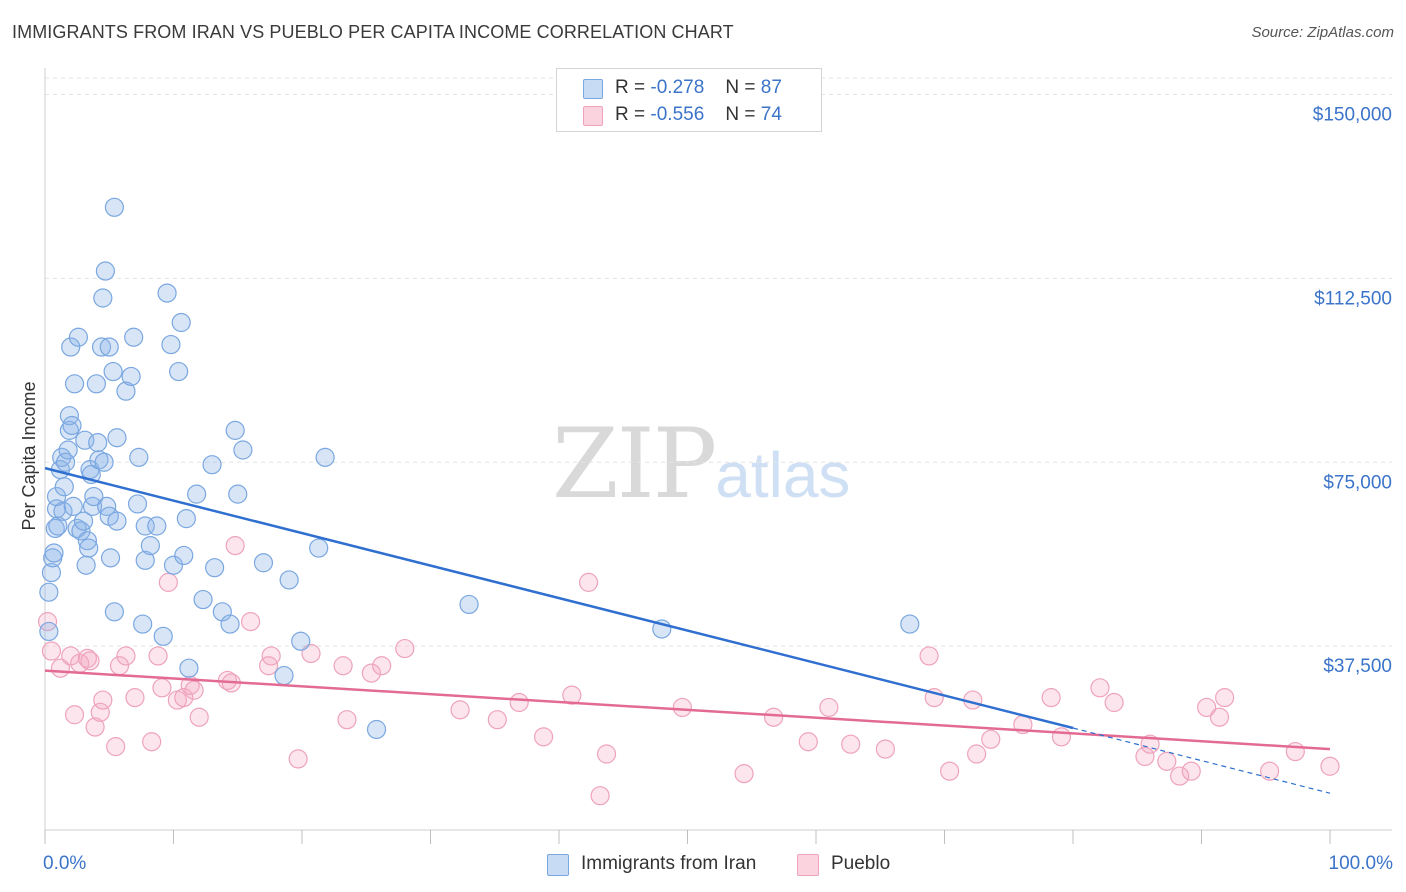  I want to click on legend-n-value: 74, so click(771, 114).